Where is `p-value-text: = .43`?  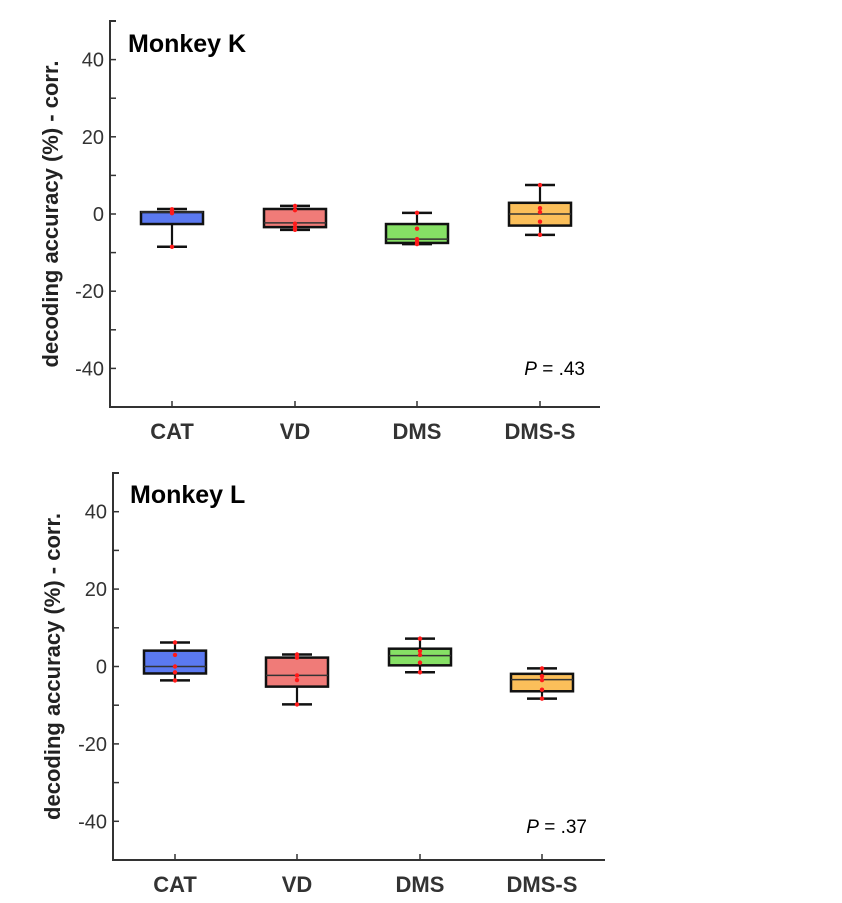 p-value-text: = .43 is located at coordinates (561, 369).